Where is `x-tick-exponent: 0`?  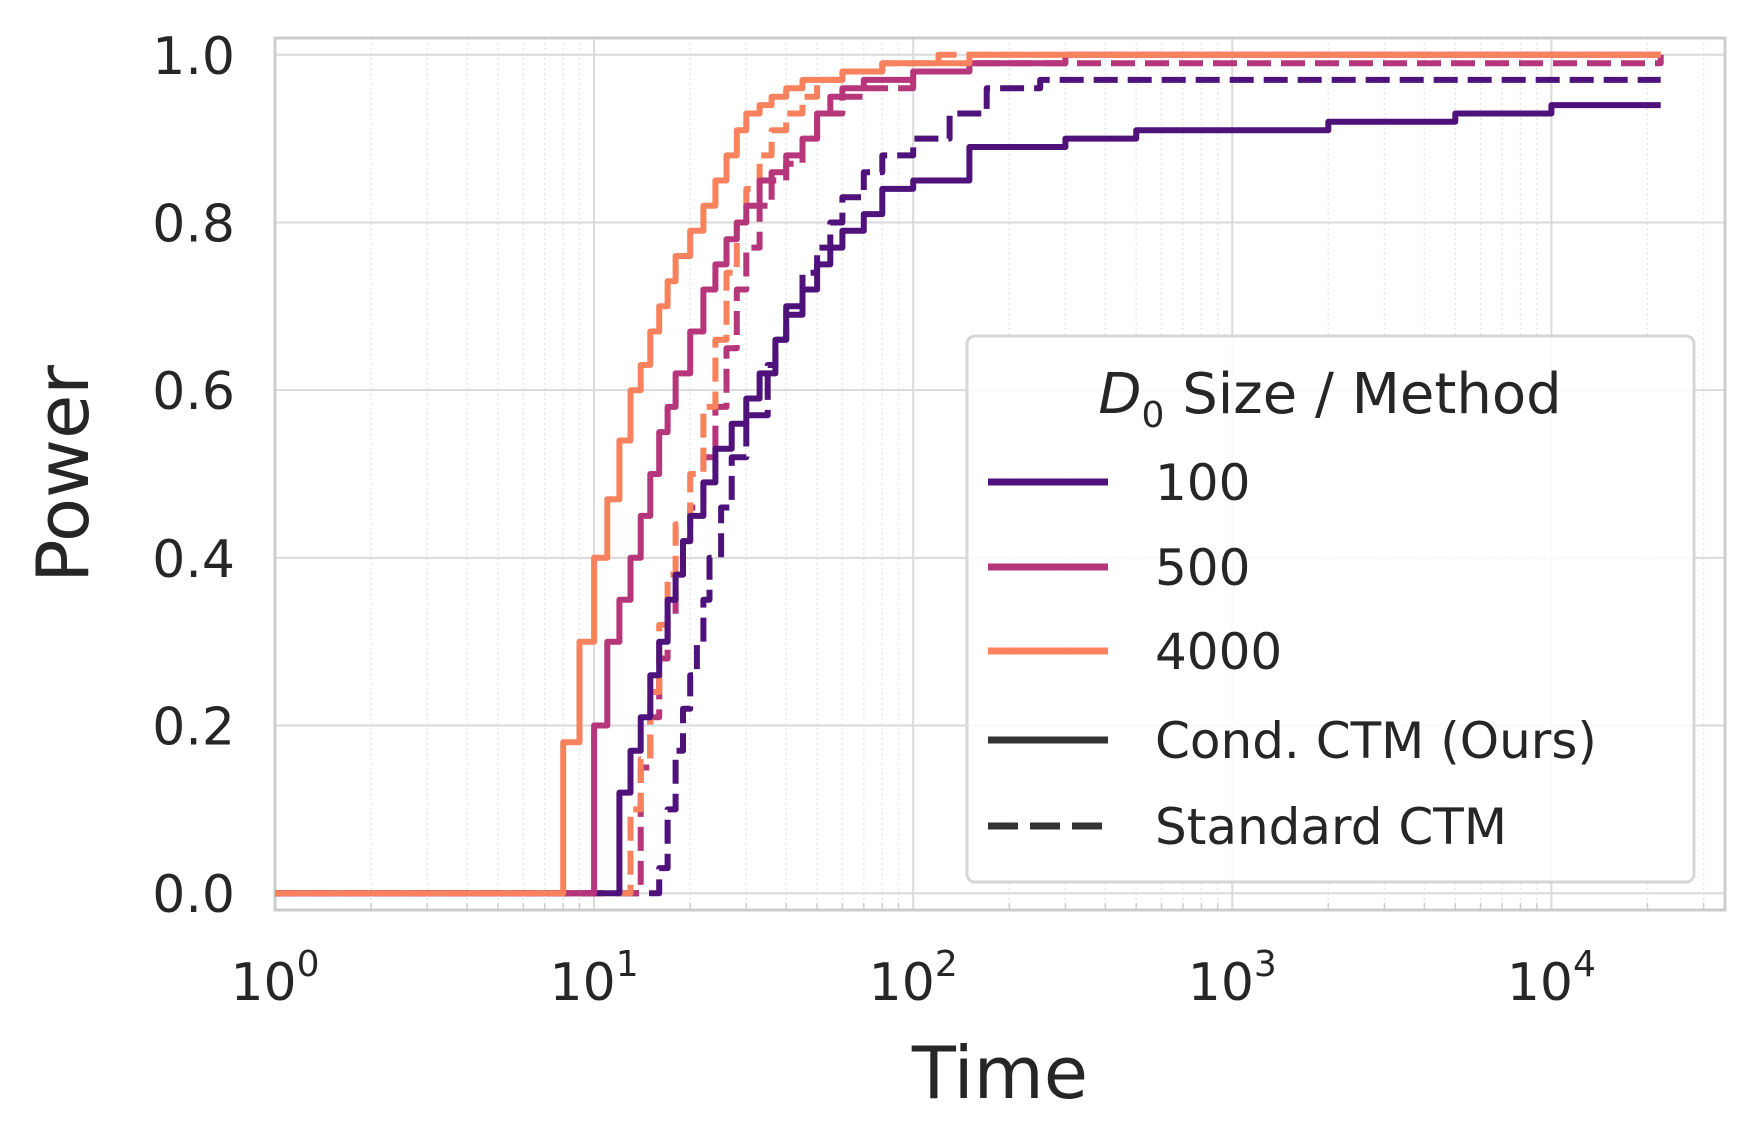 x-tick-exponent: 0 is located at coordinates (308, 964).